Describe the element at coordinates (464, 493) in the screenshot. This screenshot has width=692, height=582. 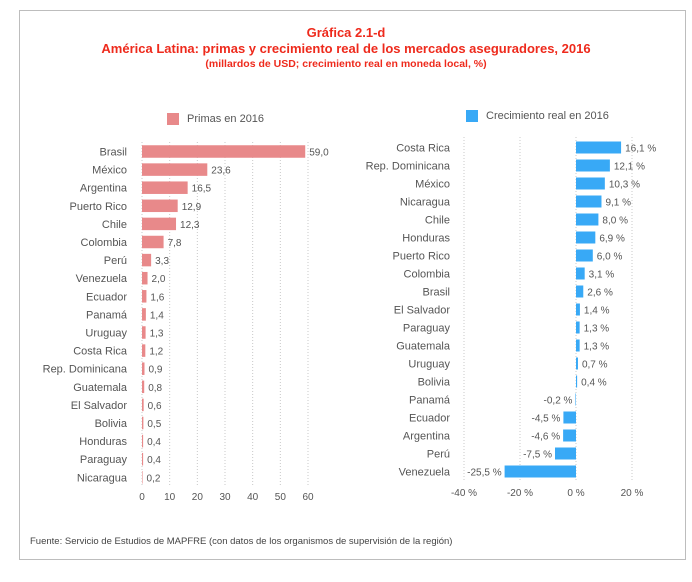
I see `x-tick-label: -40 %` at that location.